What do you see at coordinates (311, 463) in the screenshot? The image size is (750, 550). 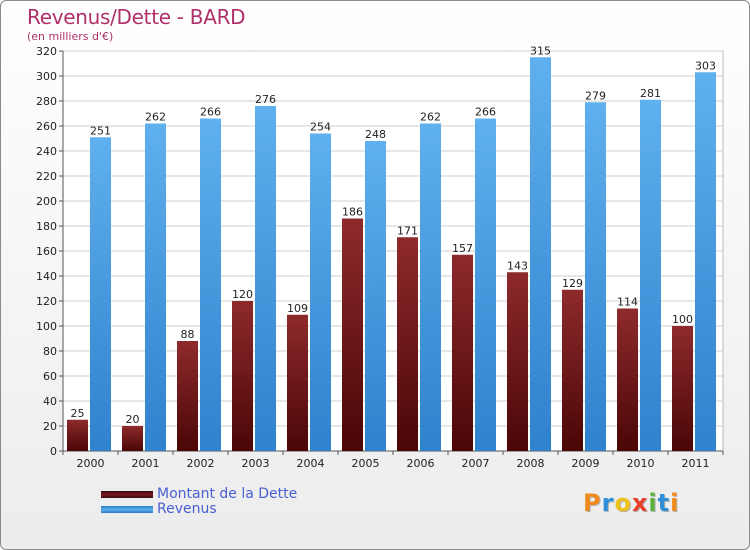 I see `x-tick-label: 2004` at bounding box center [311, 463].